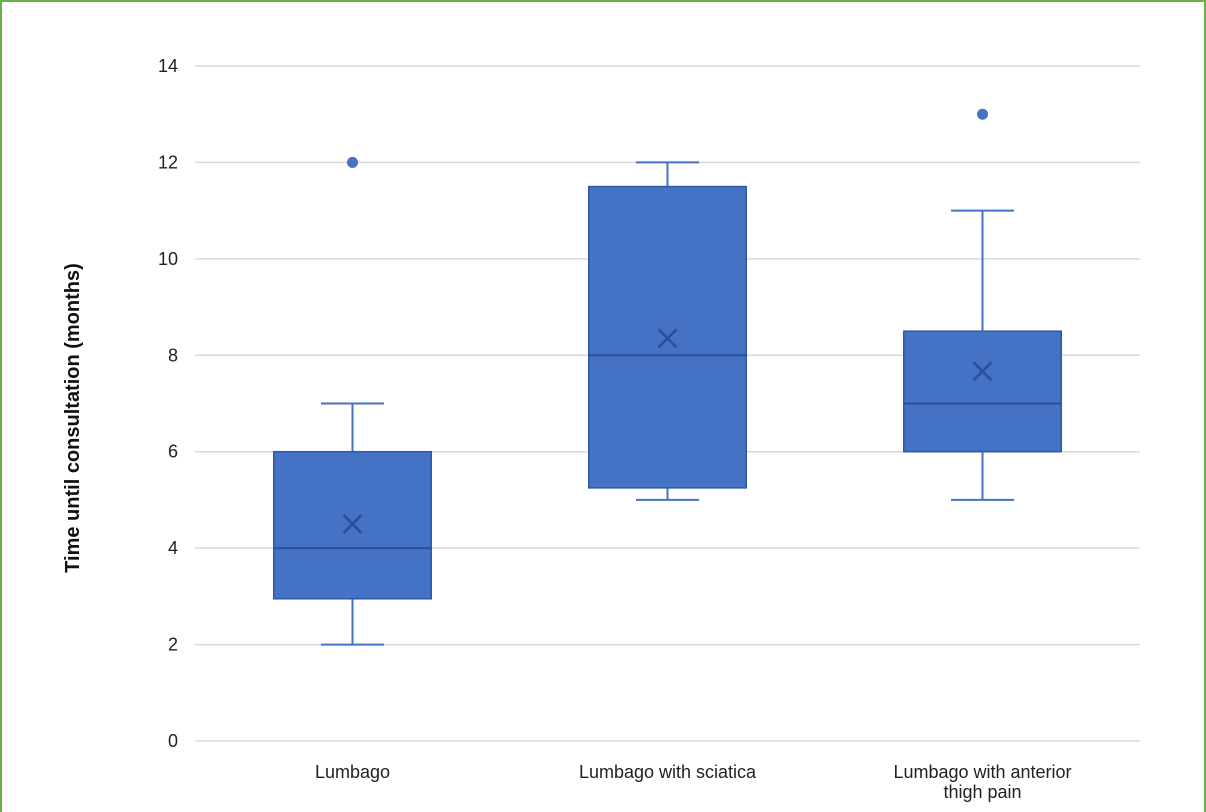 The height and width of the screenshot is (812, 1206). What do you see at coordinates (168, 403) in the screenshot?
I see `y-axis-ticks: 0 2 4 6 8 10 12 14` at bounding box center [168, 403].